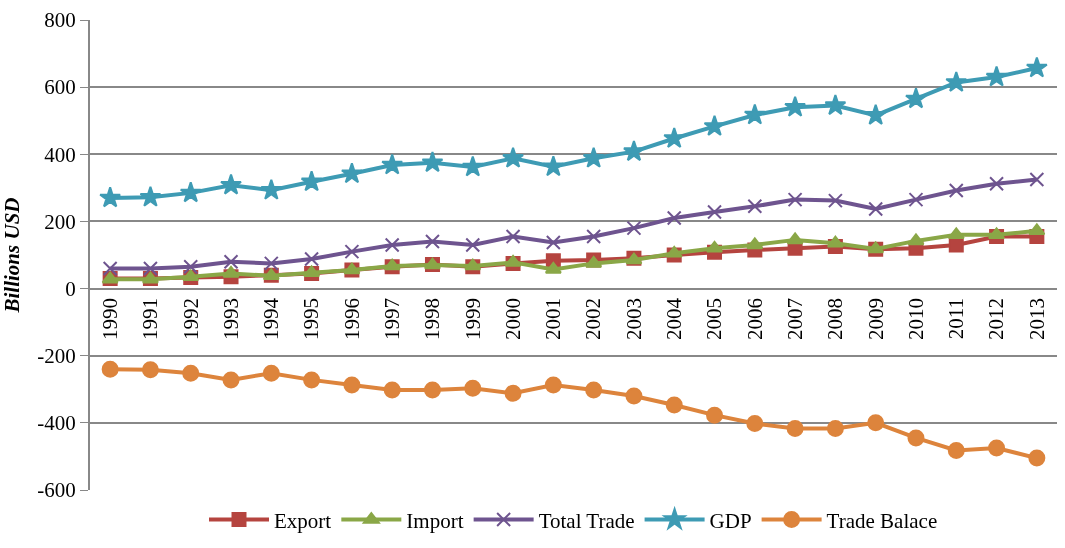  What do you see at coordinates (12, 255) in the screenshot?
I see `y-axis-title: Billions USD` at bounding box center [12, 255].